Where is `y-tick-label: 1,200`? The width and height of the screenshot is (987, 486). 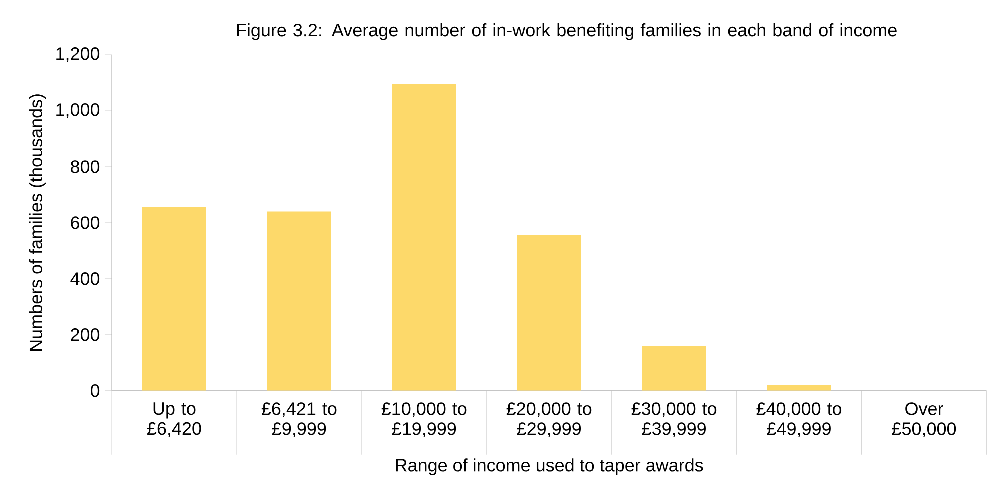 y-tick-label: 1,200 is located at coordinates (78, 55).